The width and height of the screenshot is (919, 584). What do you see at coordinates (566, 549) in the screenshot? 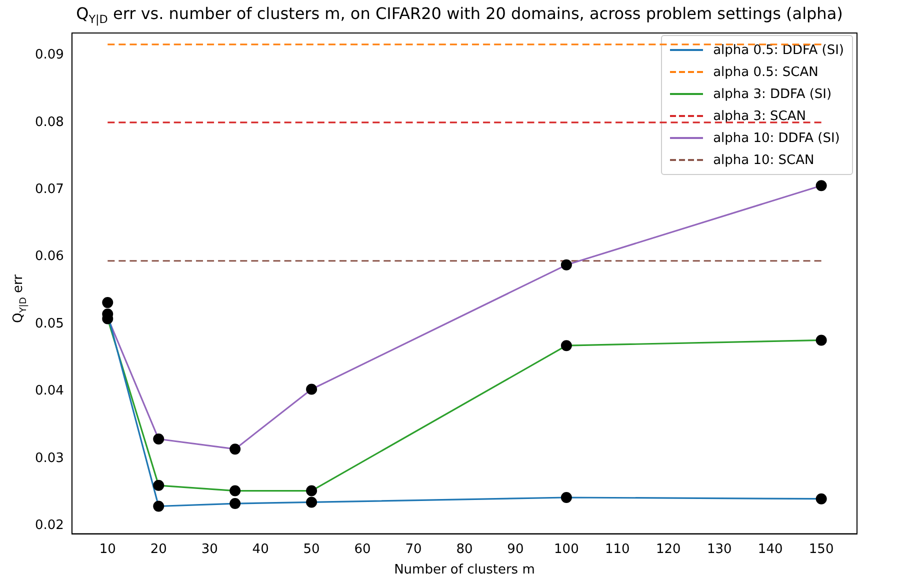
I see `x-tick-label: 100` at bounding box center [566, 549].